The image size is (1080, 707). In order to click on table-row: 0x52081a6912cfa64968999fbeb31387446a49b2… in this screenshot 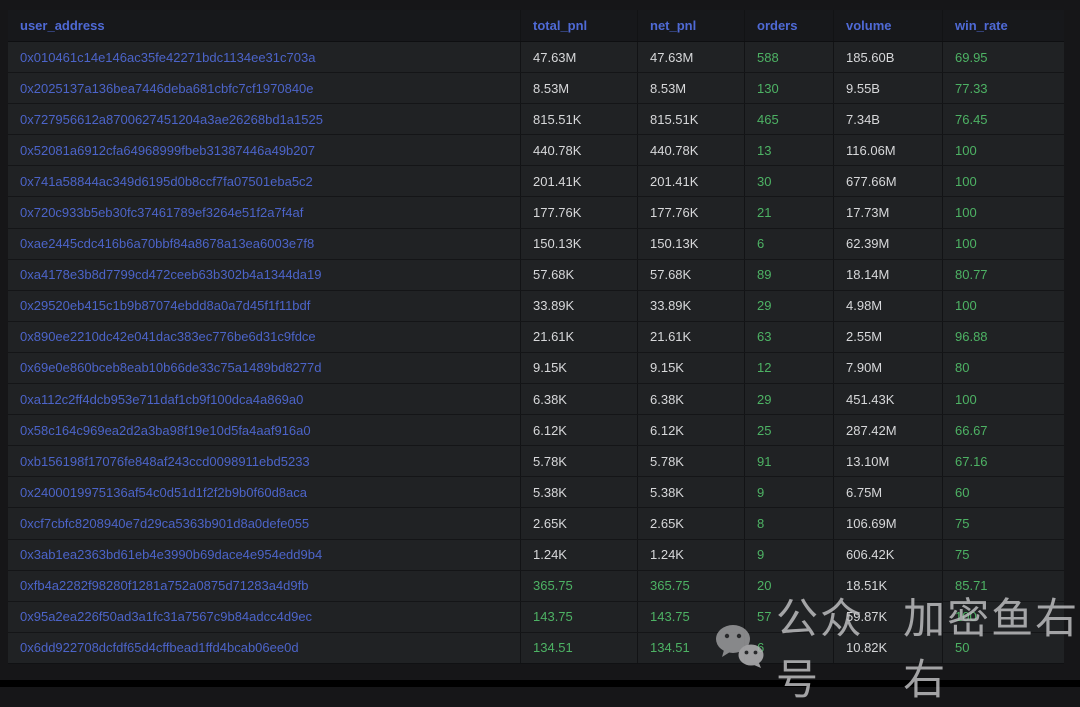, I will do `click(536, 151)`.